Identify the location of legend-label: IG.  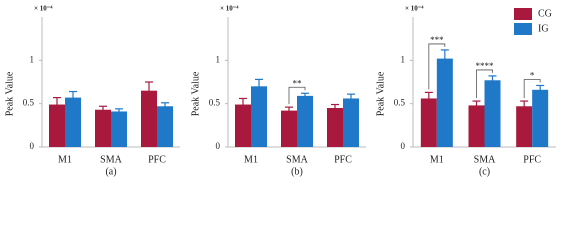
(543, 28).